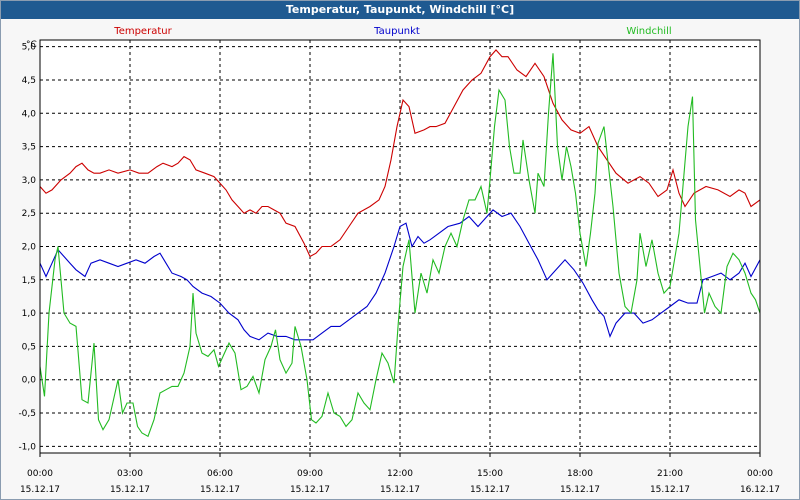 Image resolution: width=800 pixels, height=500 pixels. I want to click on x-tick-time: 15:00, so click(490, 474).